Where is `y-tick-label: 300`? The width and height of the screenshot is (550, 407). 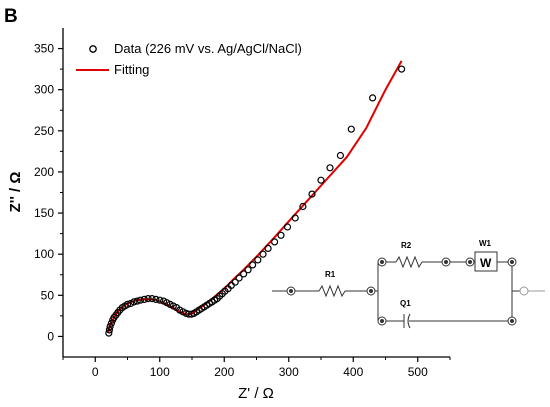
y-tick-label: 300 is located at coordinates (44, 90).